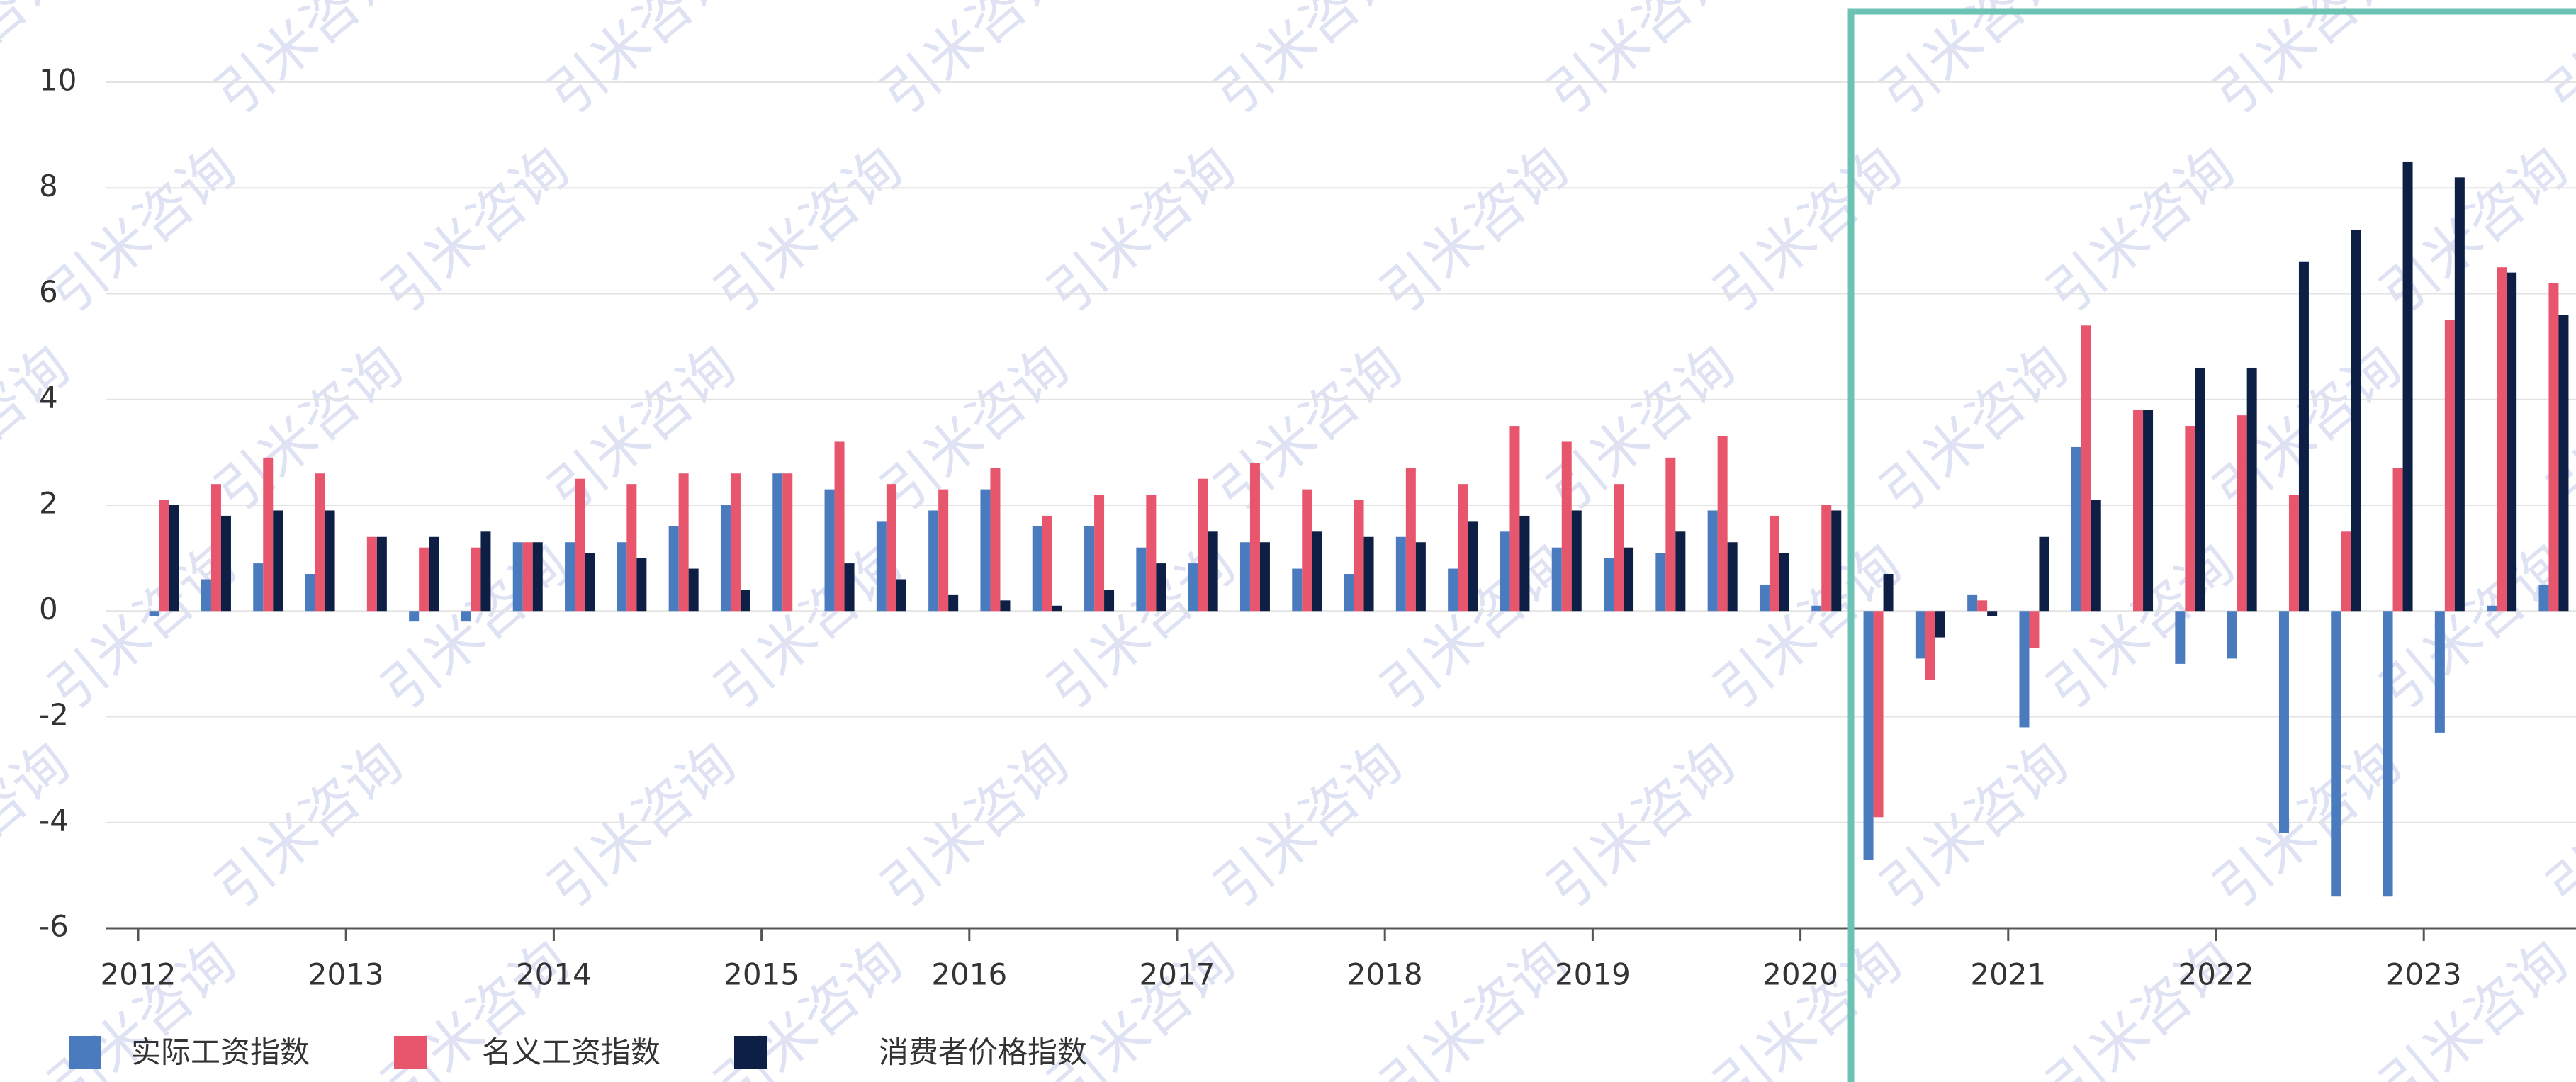 The height and width of the screenshot is (1082, 2576). What do you see at coordinates (1800, 974) in the screenshot?
I see `x-tick-label: 2020` at bounding box center [1800, 974].